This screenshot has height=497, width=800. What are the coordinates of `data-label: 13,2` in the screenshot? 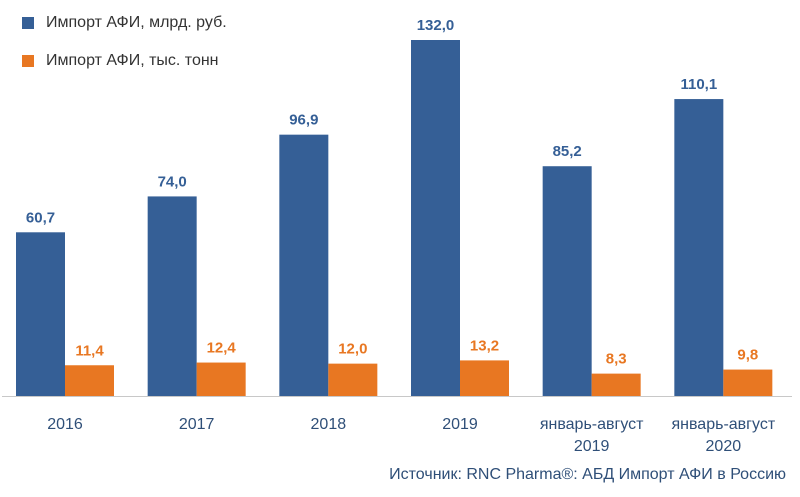 It's located at (484, 345).